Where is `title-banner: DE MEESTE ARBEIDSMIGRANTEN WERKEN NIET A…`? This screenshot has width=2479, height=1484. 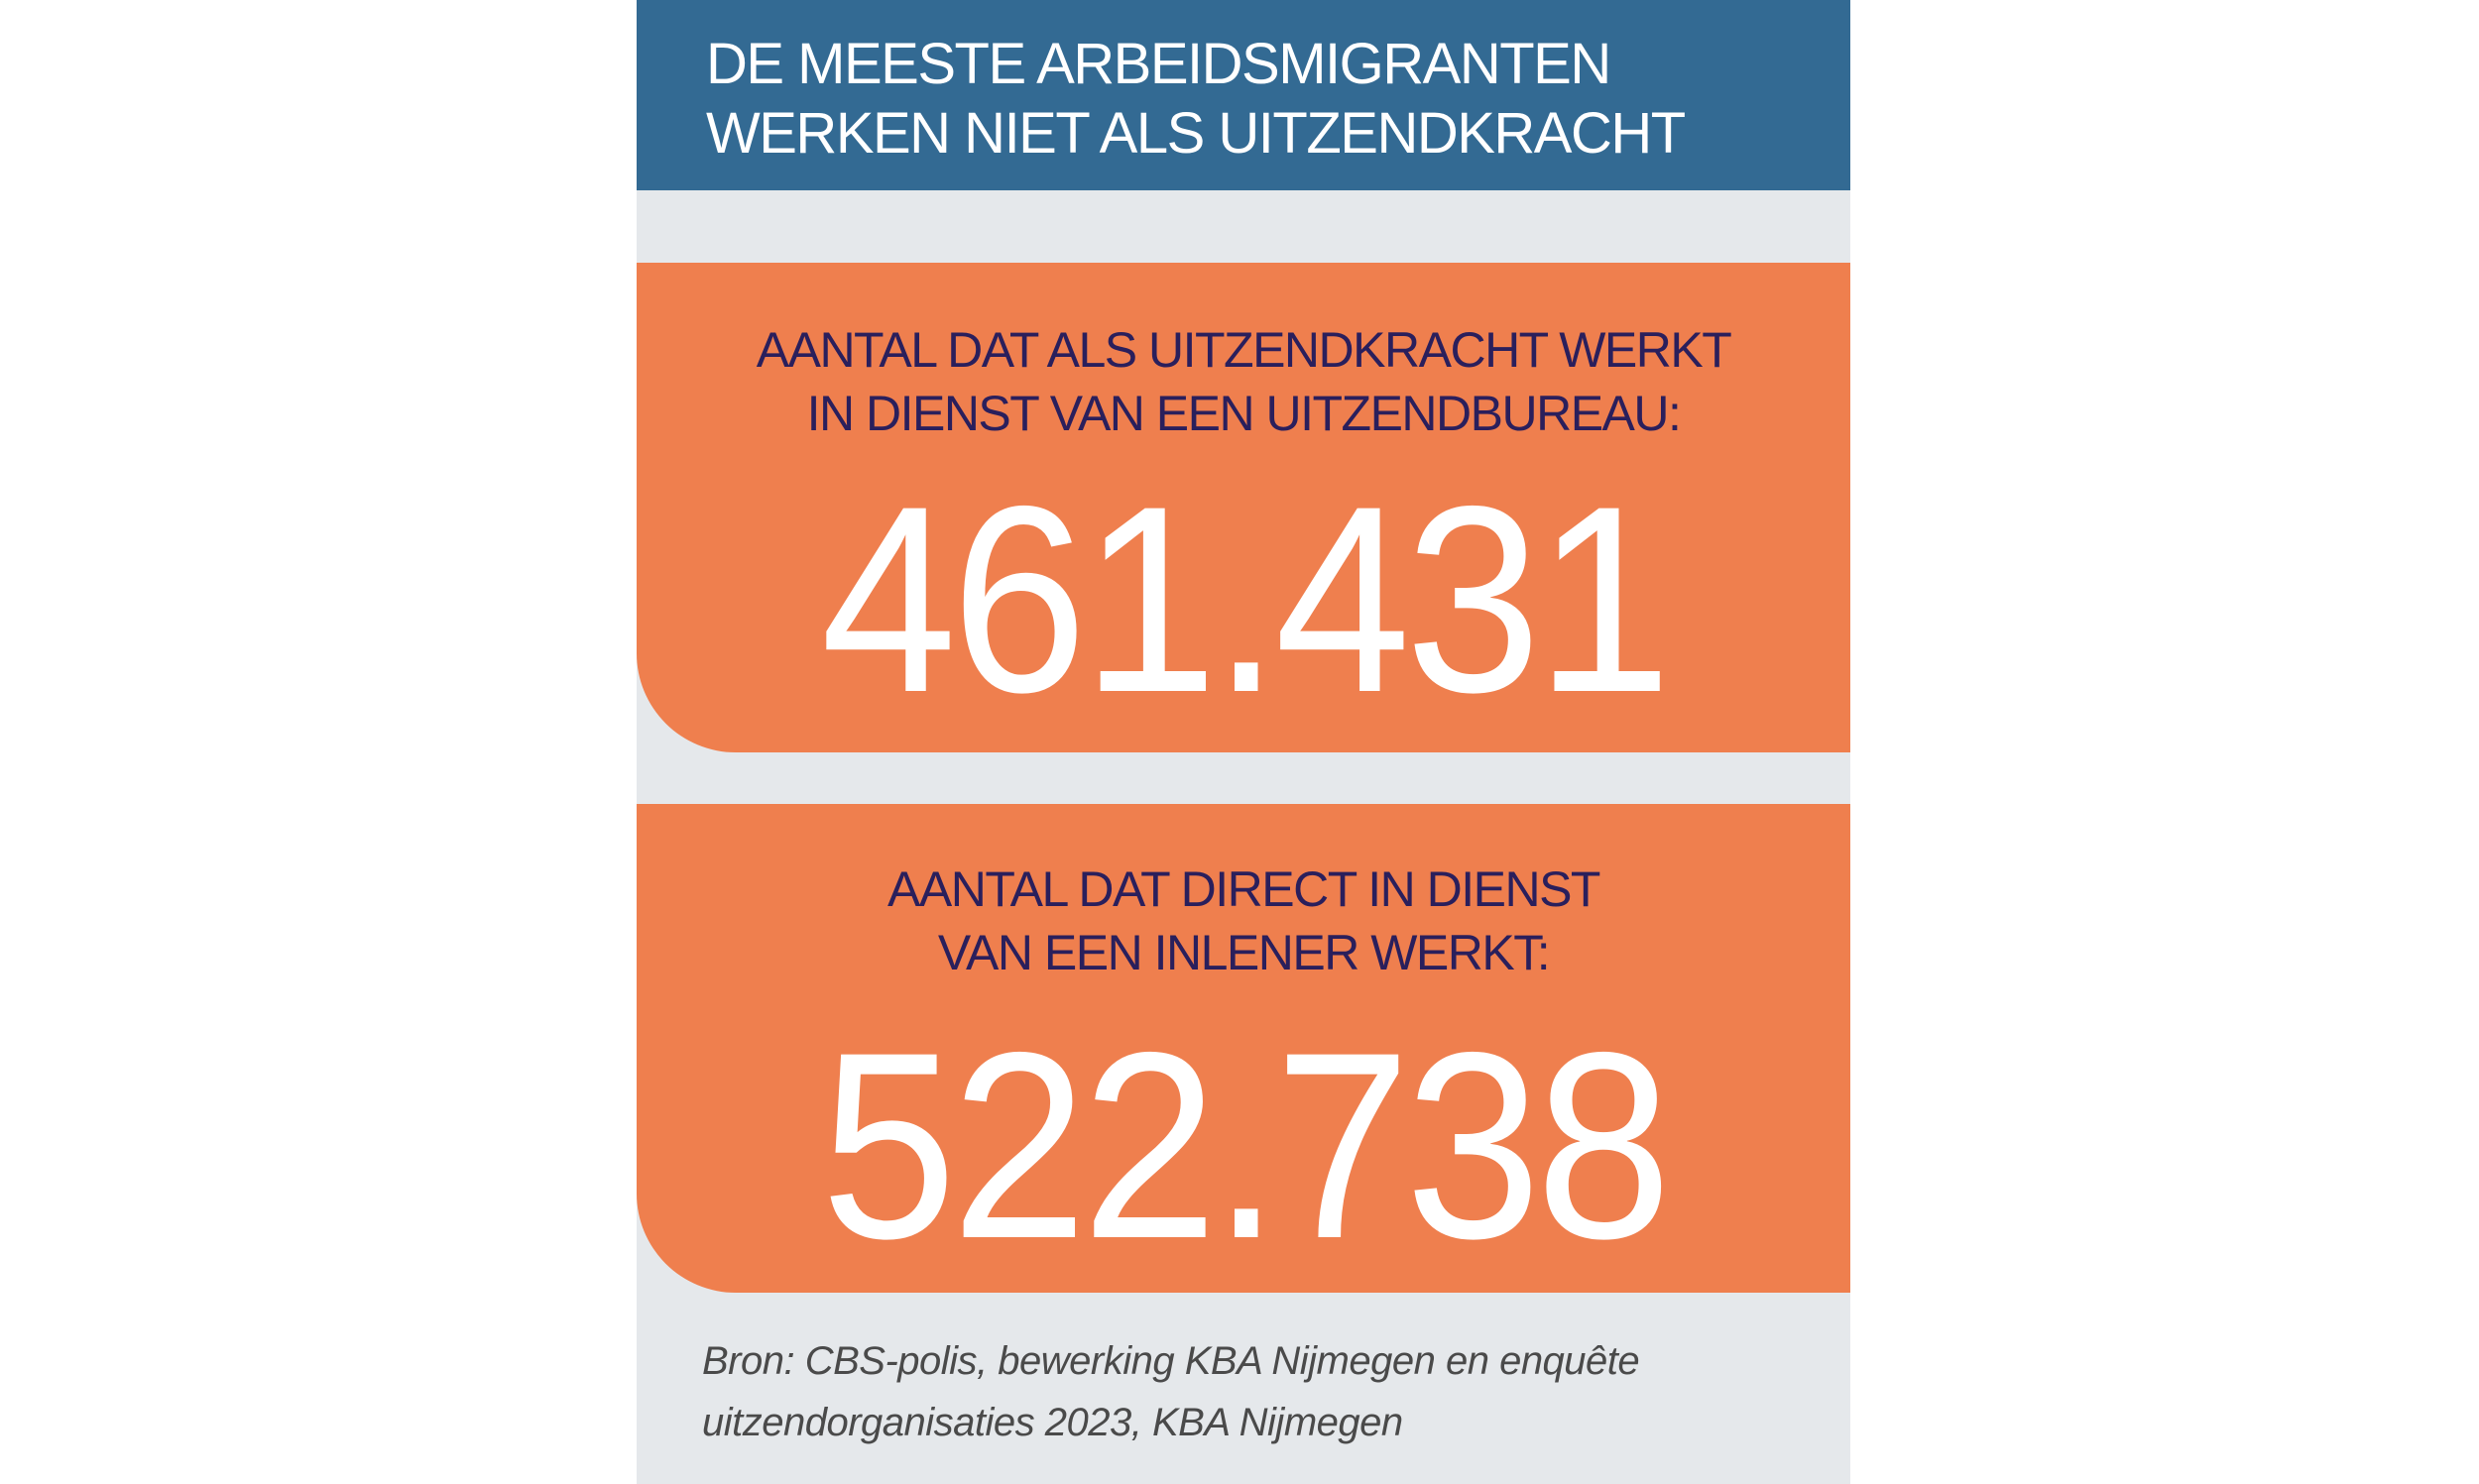 title-banner: DE MEESTE ARBEIDSMIGRANTEN WERKEN NIET A… is located at coordinates (1243, 95).